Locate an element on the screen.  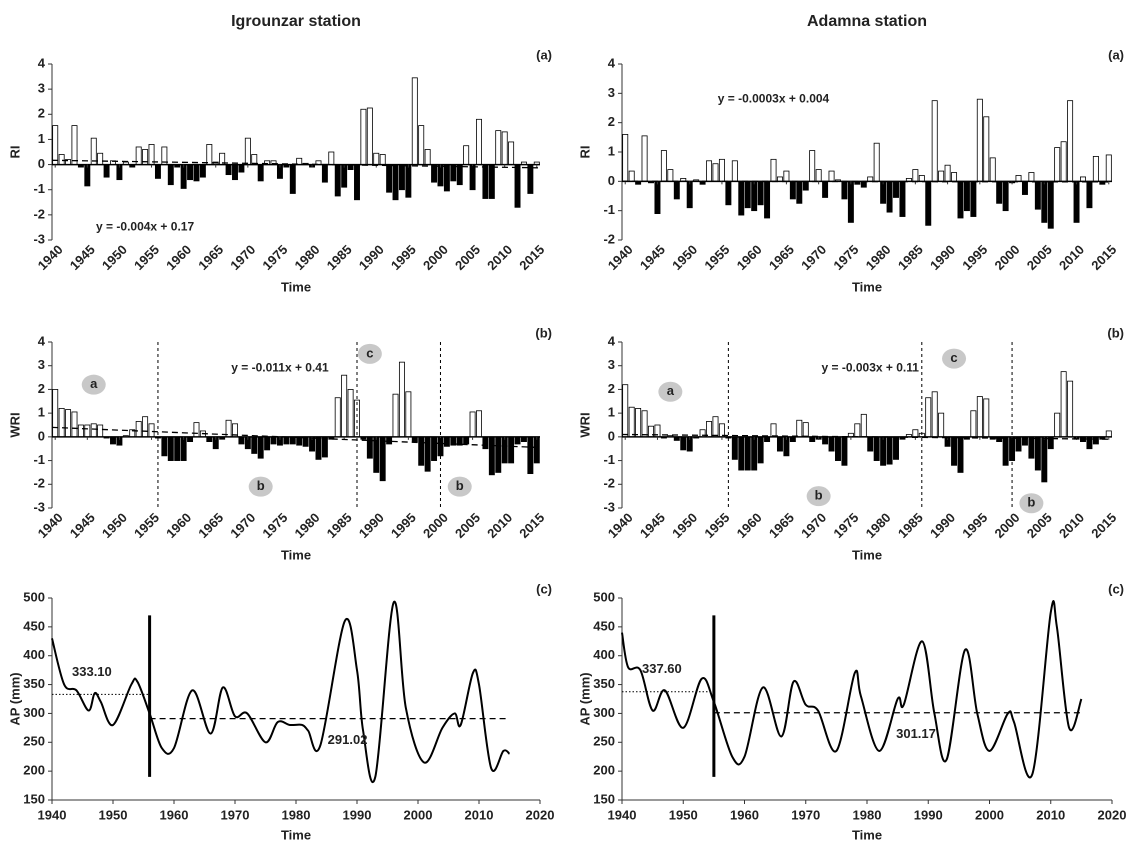
x-tick-label: 1980 is located at coordinates (307, 525).